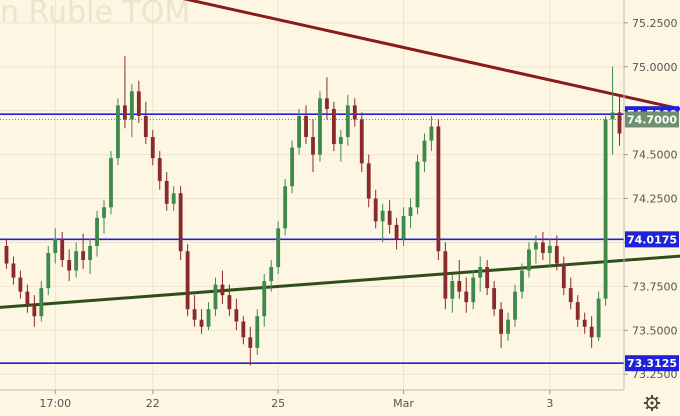 The height and width of the screenshot is (416, 680). What do you see at coordinates (296, 400) in the screenshot?
I see `x-axis: 17:002225Mar35` at bounding box center [296, 400].